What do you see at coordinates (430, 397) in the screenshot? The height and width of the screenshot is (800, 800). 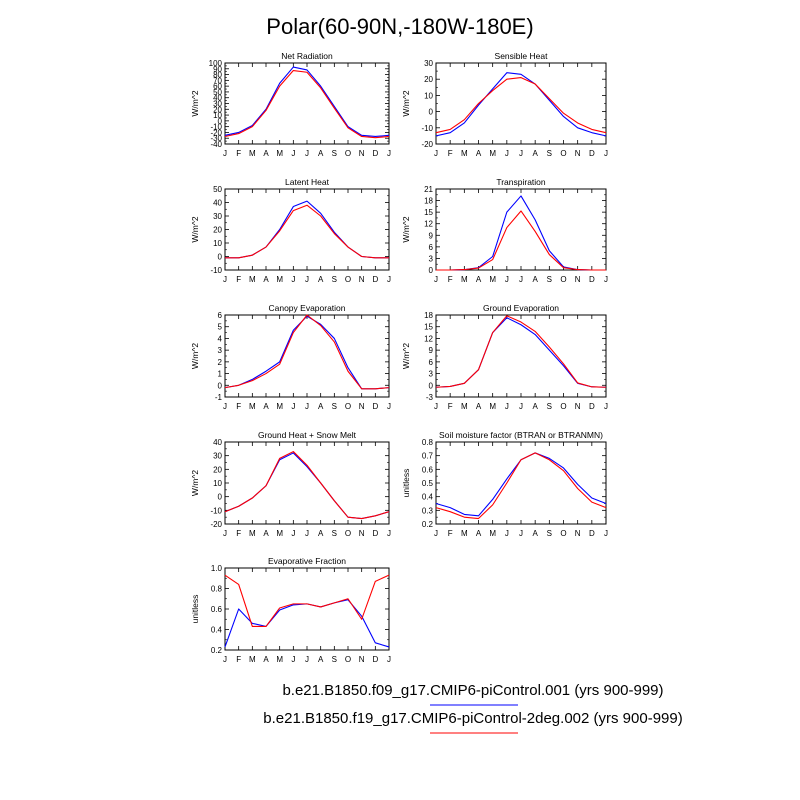 I see `y-tick-label: -3` at bounding box center [430, 397].